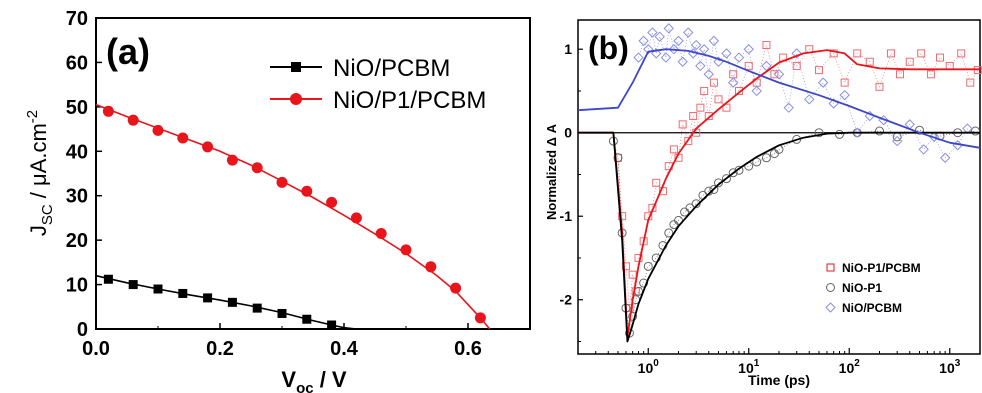 This screenshot has height=393, width=982. What do you see at coordinates (468, 349) in the screenshot?
I see `x-tick-label: 0.6` at bounding box center [468, 349].